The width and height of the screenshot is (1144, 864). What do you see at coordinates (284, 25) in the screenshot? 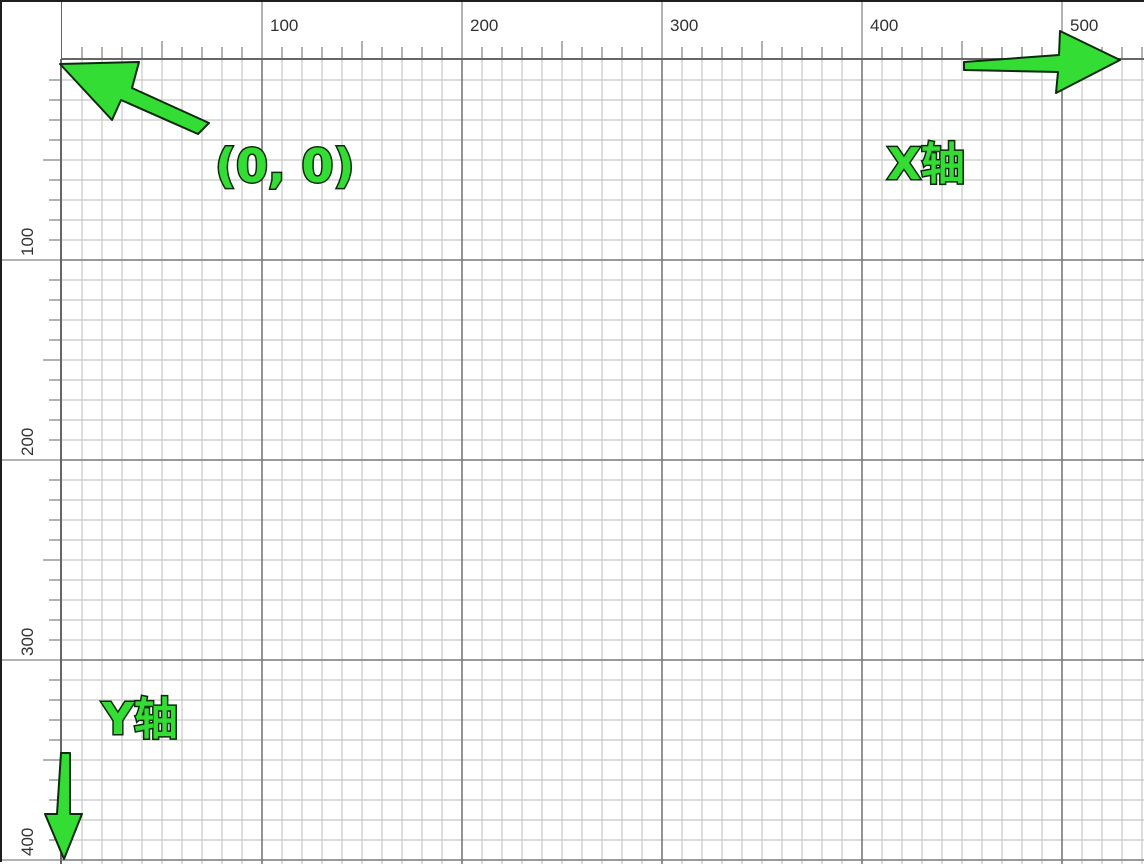
I see `x-tick-label-100: 100` at bounding box center [284, 25].